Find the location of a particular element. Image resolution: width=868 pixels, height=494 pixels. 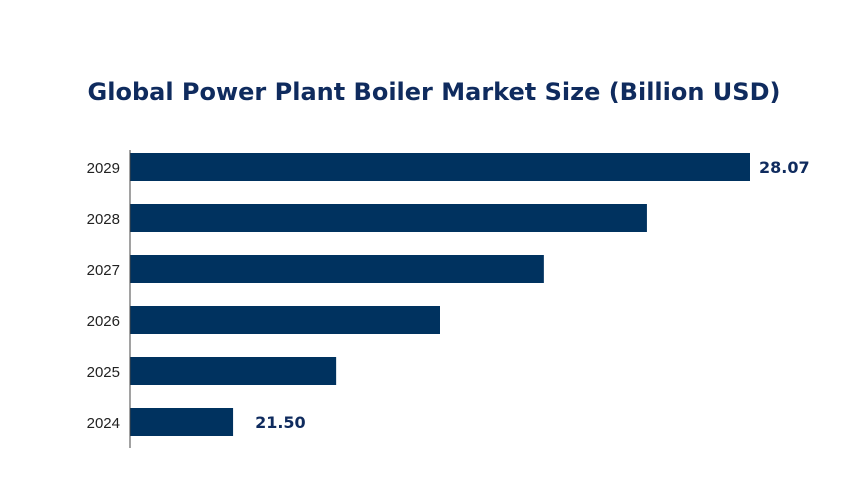

bar-2027 is located at coordinates (337, 269).